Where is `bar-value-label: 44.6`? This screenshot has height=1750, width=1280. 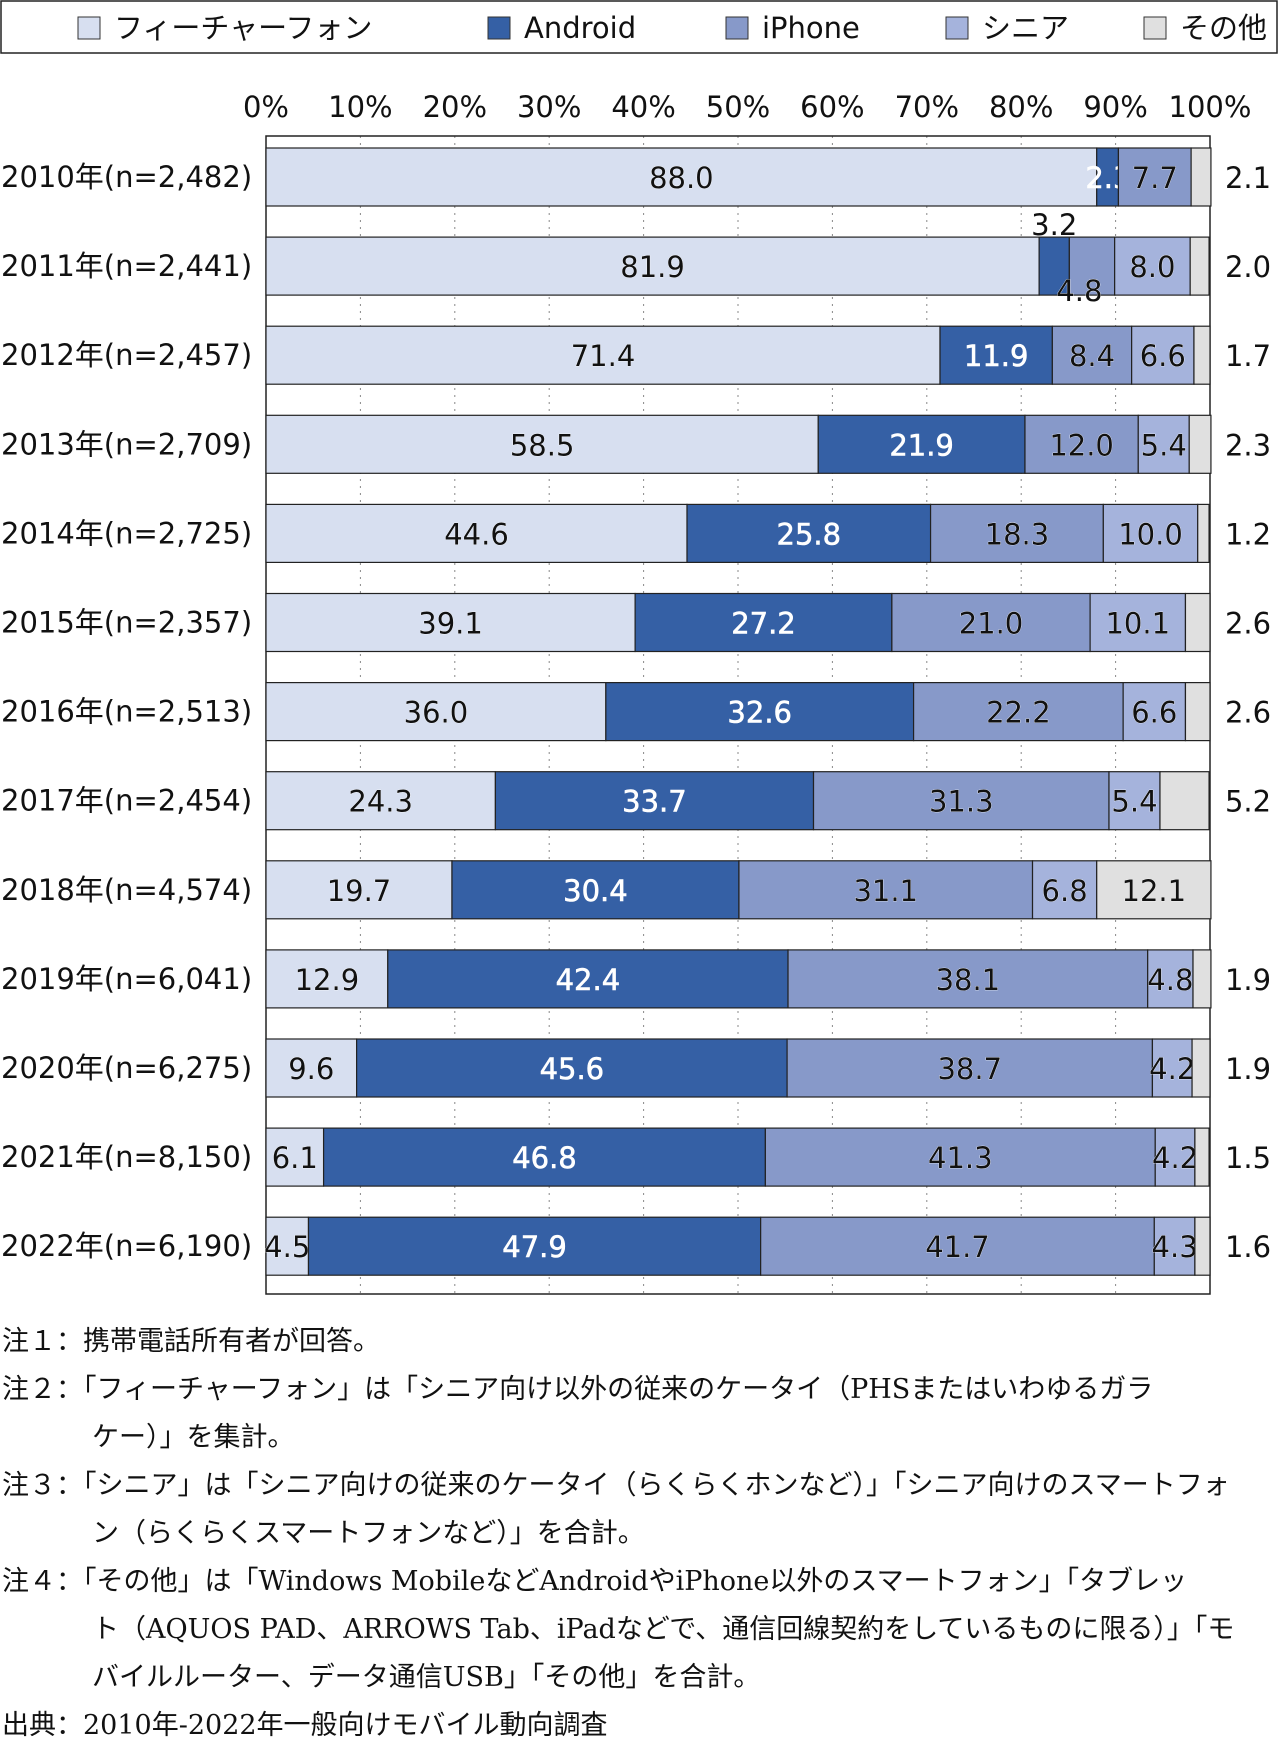
bar-value-label: 44.6 is located at coordinates (476, 534).